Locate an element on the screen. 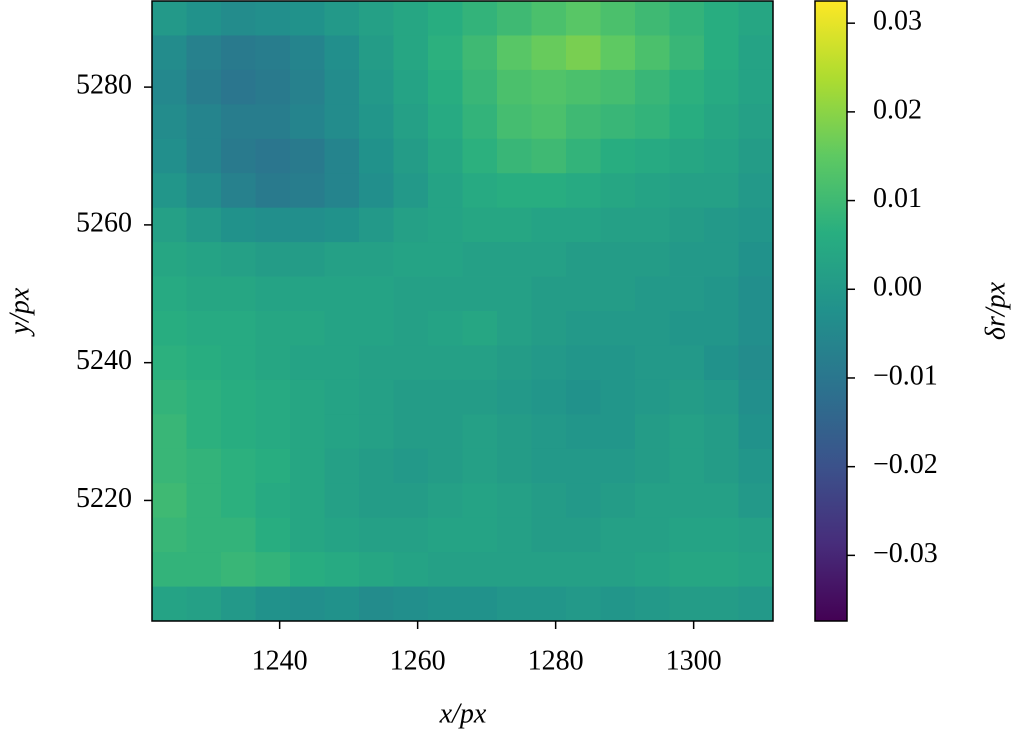 The width and height of the screenshot is (1020, 734). x-tick-label: 1260 is located at coordinates (418, 660).